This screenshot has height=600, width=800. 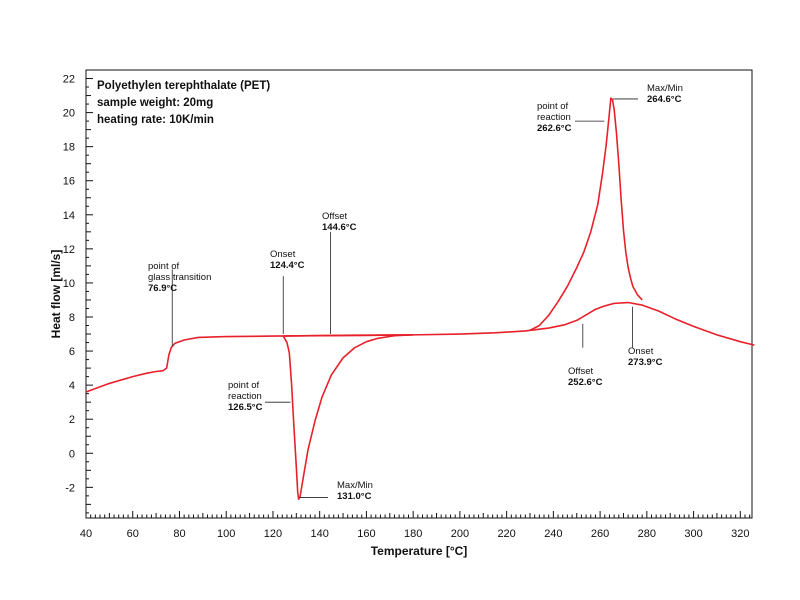 What do you see at coordinates (72, 318) in the screenshot?
I see `y-tick-label: 8` at bounding box center [72, 318].